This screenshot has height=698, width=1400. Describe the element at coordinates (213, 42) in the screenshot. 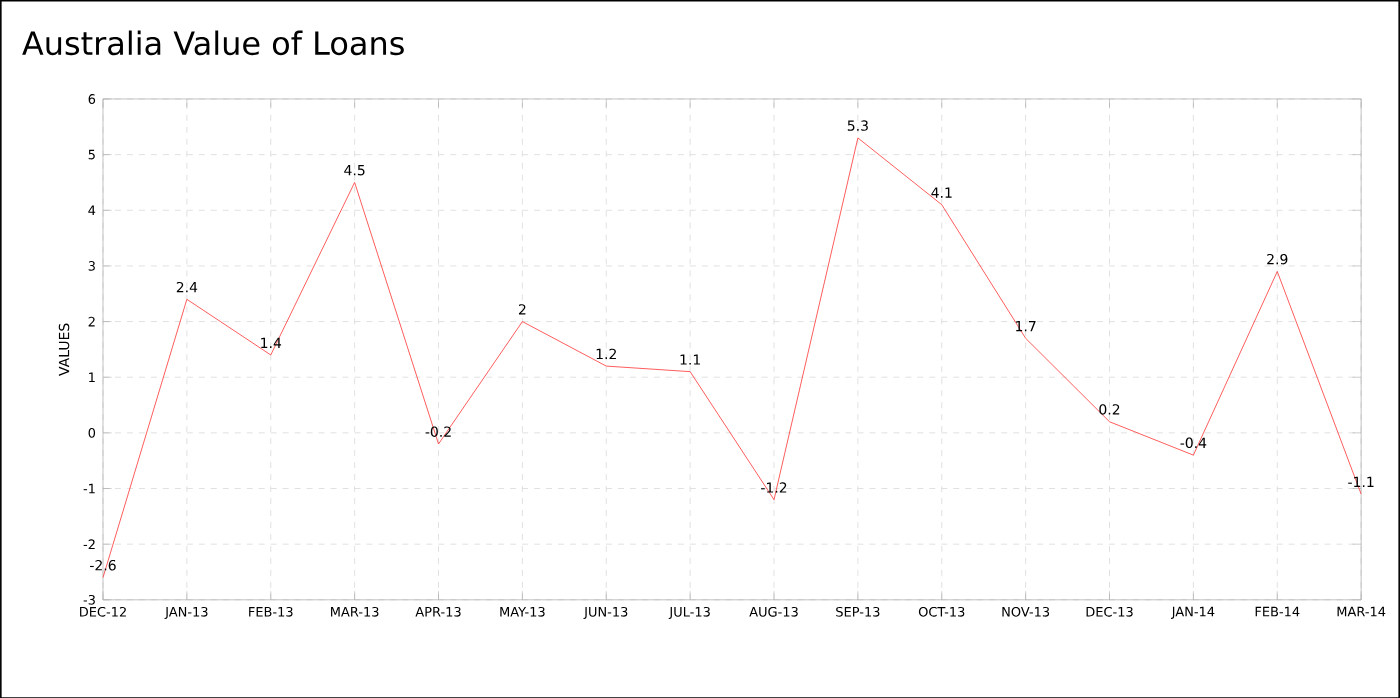

I see `chart-title: Australia Value of Loans` at that location.